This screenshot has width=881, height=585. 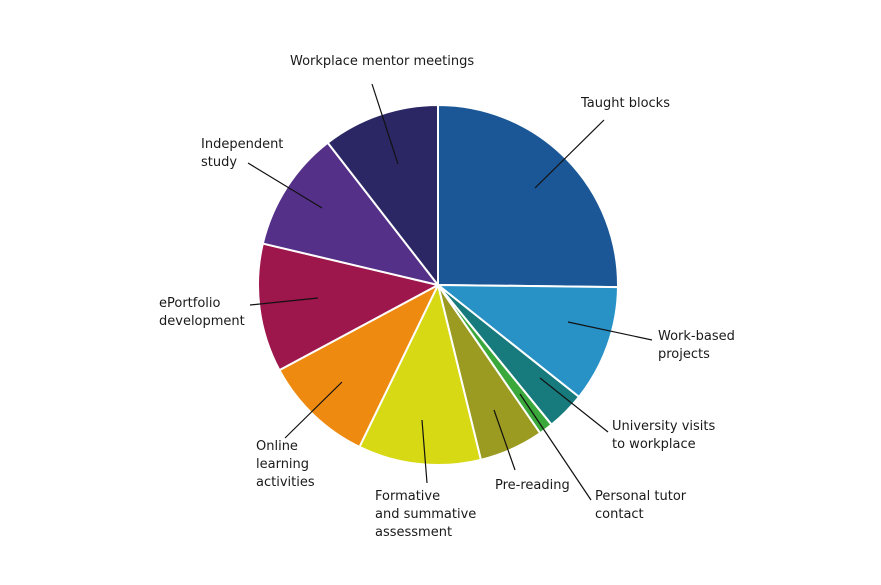 What do you see at coordinates (426, 514) in the screenshot?
I see `label-formative-summative-assessment: Formative and summative assessment` at bounding box center [426, 514].